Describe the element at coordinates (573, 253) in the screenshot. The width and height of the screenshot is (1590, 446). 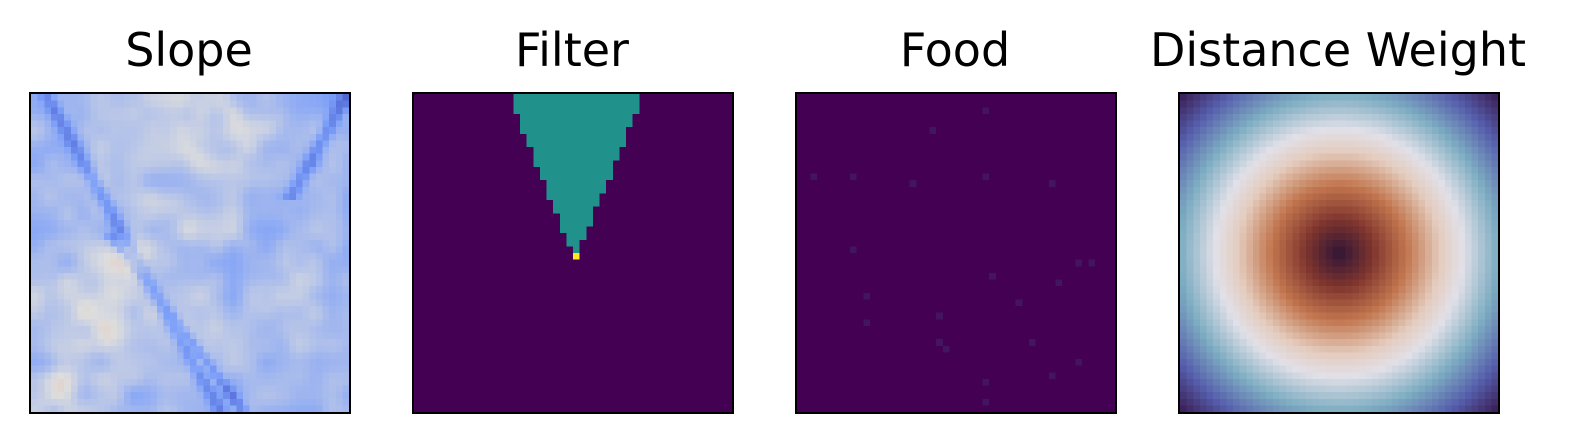
I see `filter-heatmap` at that location.